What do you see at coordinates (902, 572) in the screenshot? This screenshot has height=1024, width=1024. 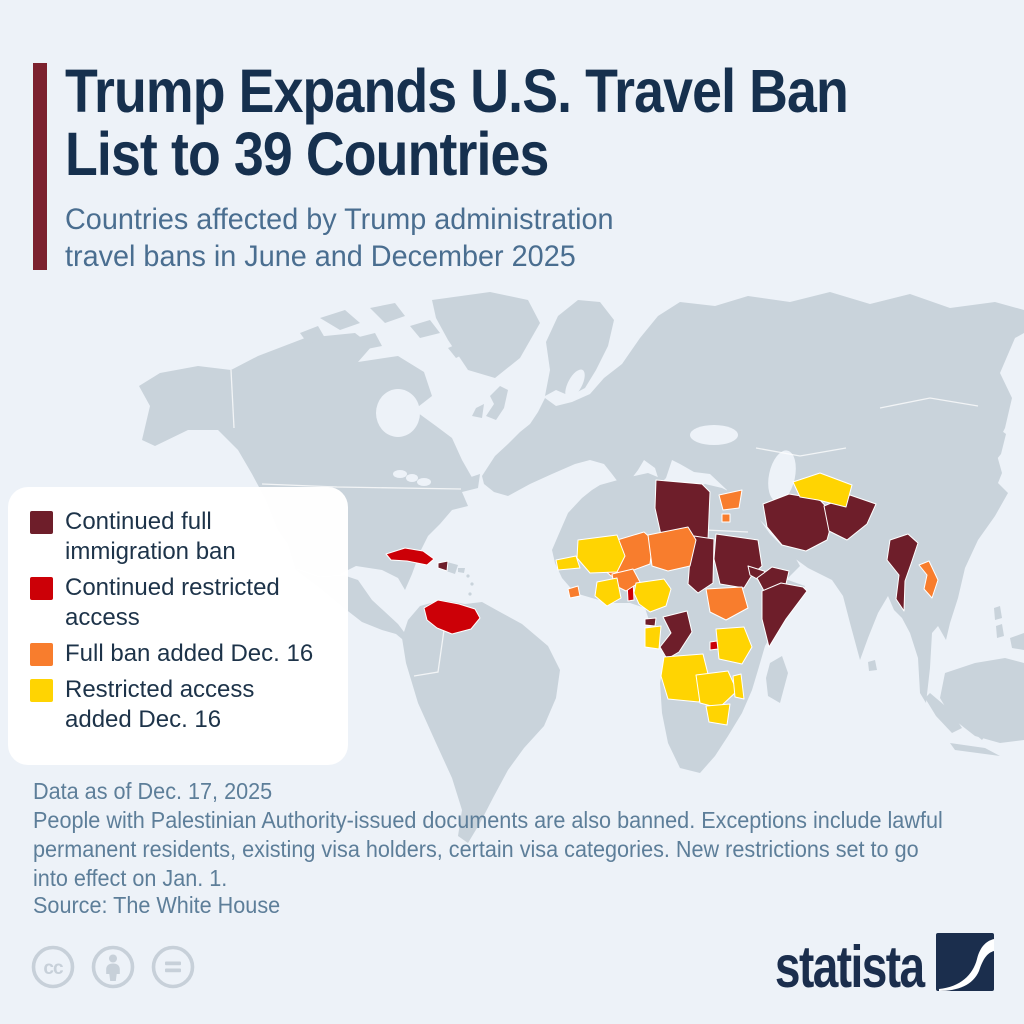 I see `country-myanmar` at bounding box center [902, 572].